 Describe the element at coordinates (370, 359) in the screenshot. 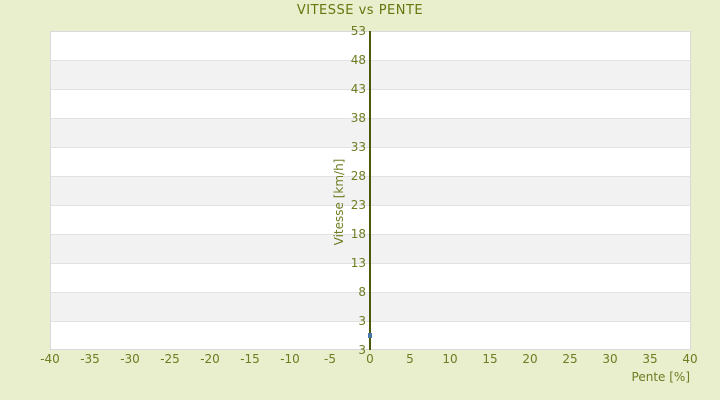

I see `x-tick-label: 0` at that location.